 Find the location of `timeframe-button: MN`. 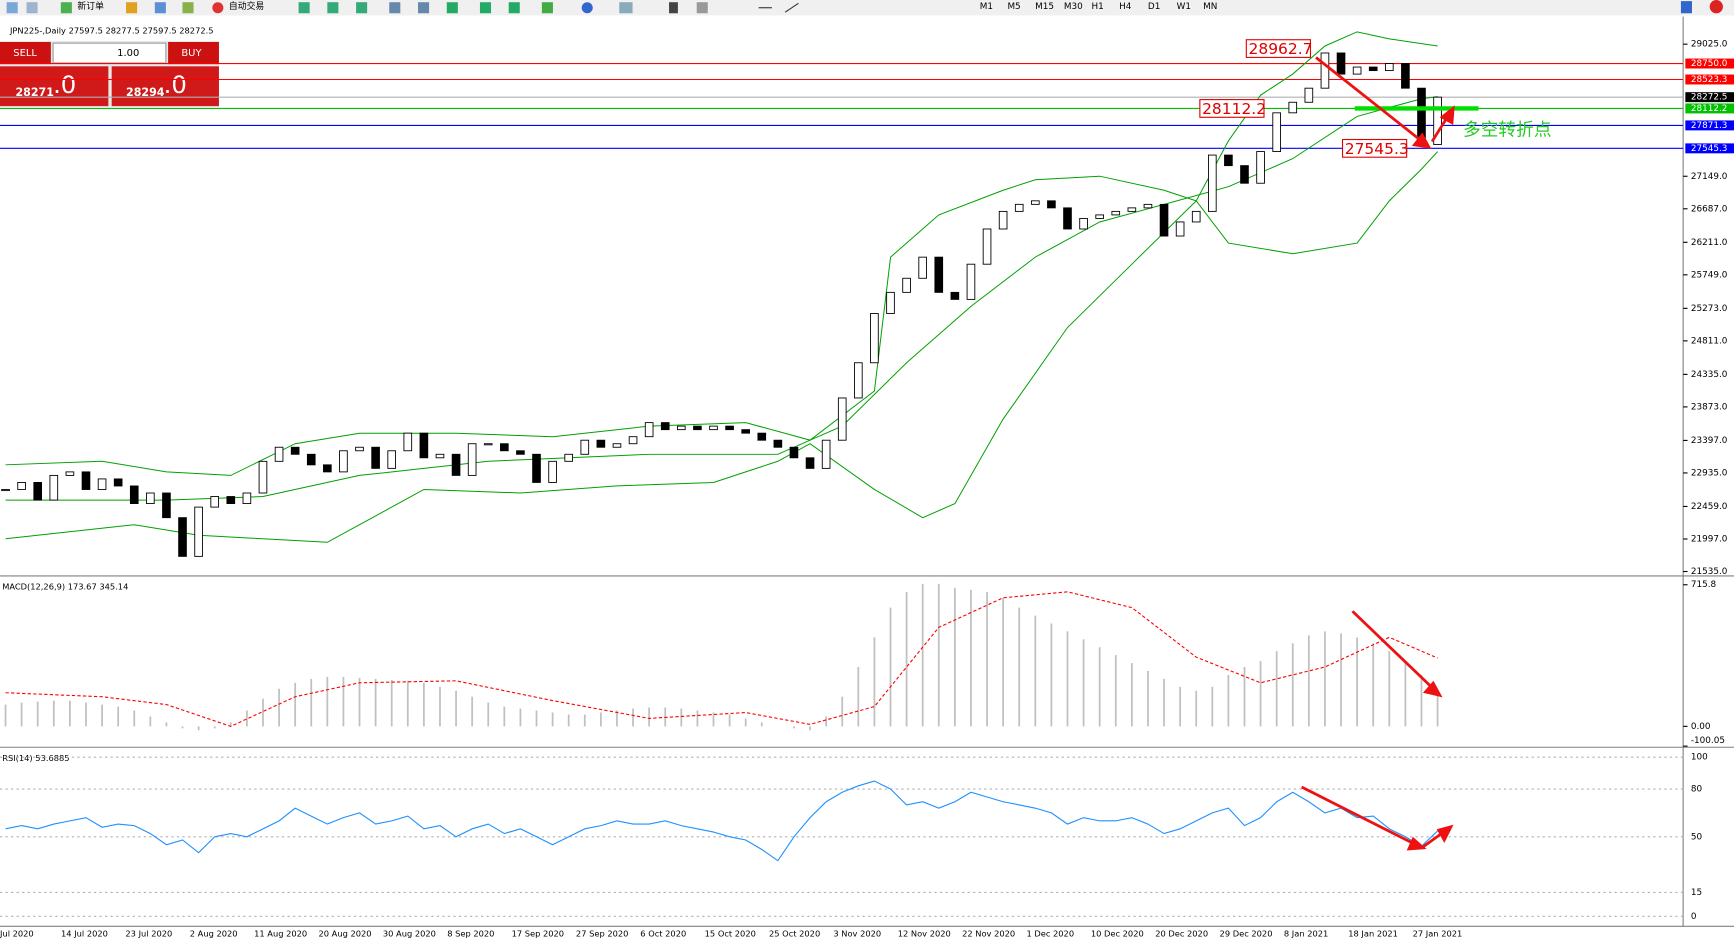

timeframe-button: MN is located at coordinates (1210, 7).